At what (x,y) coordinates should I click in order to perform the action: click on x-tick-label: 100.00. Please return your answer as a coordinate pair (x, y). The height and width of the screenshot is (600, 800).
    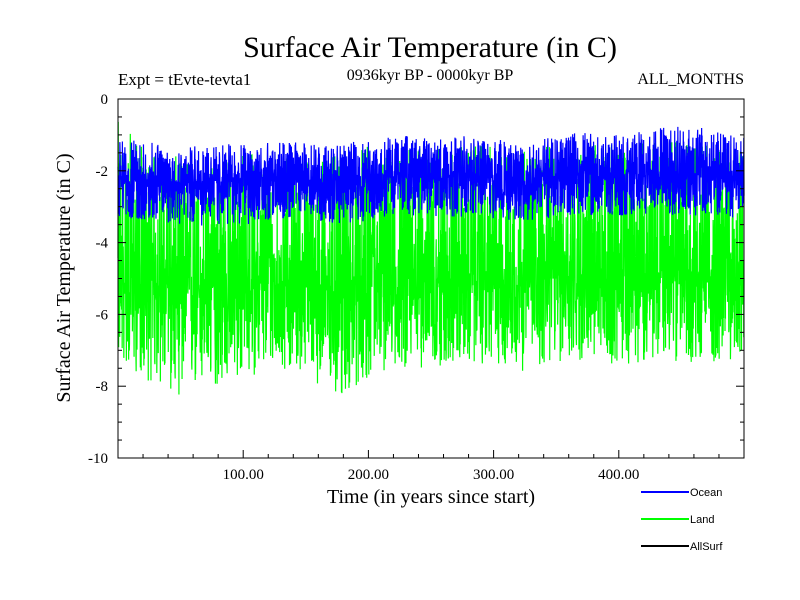
    Looking at the image, I should click on (243, 475).